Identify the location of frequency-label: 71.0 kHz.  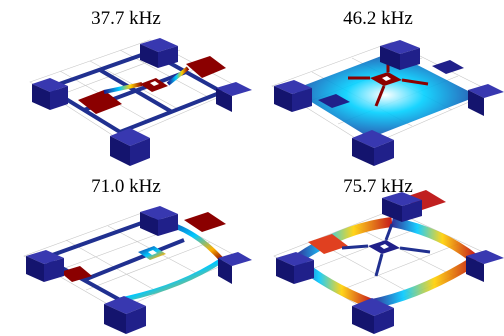
(126, 186).